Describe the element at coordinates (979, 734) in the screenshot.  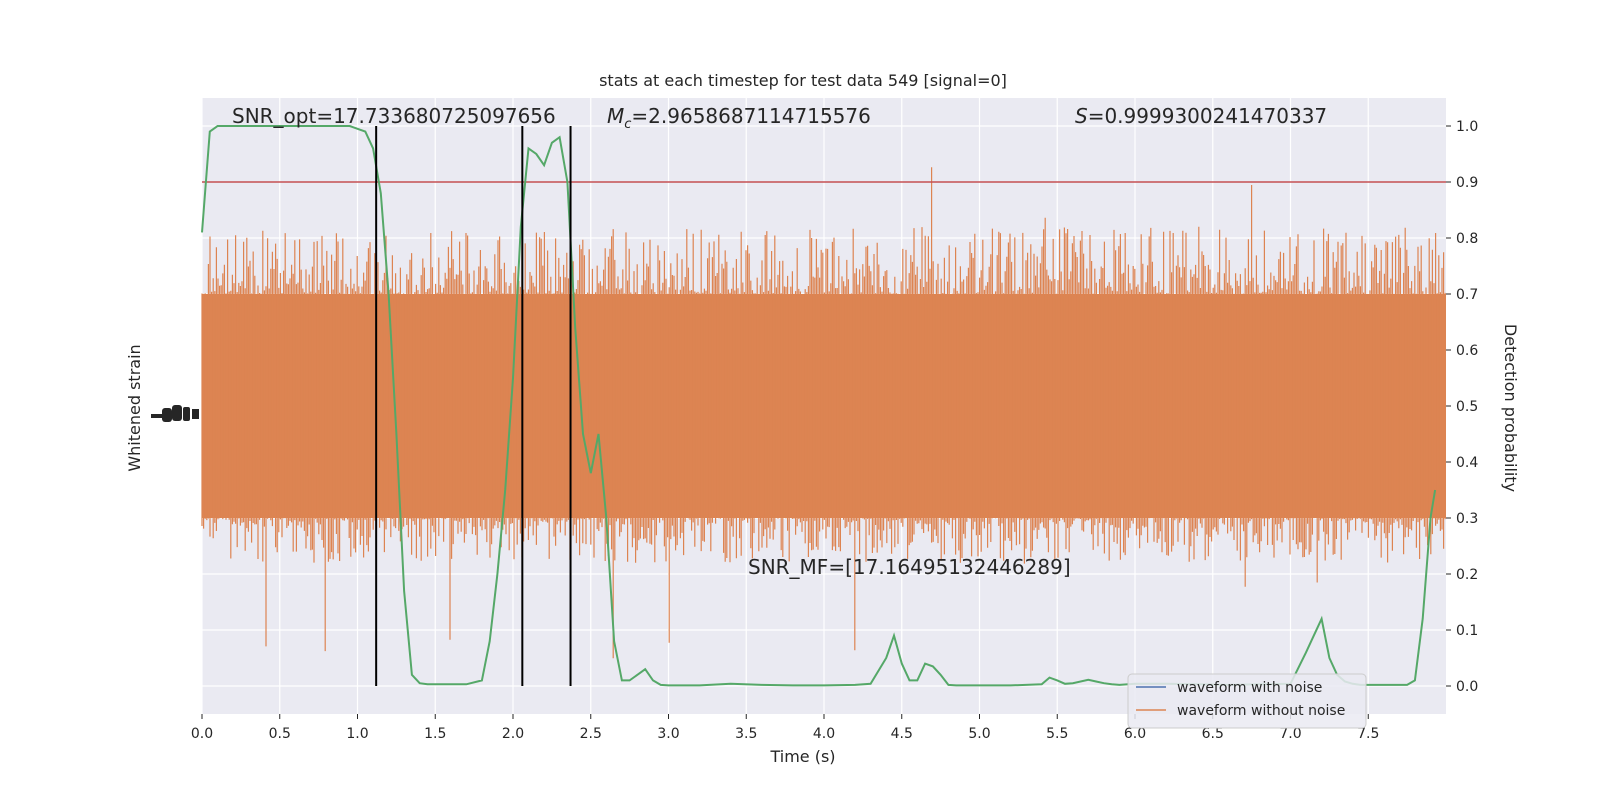
I see `x-tick-label: 5.0` at that location.